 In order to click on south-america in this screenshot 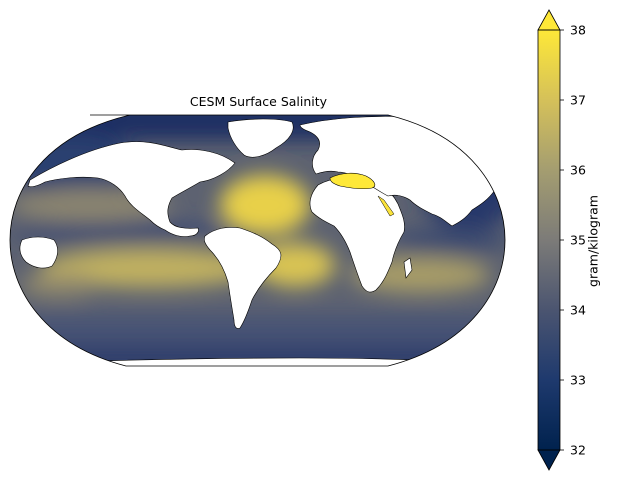, I will do `click(242, 277)`.